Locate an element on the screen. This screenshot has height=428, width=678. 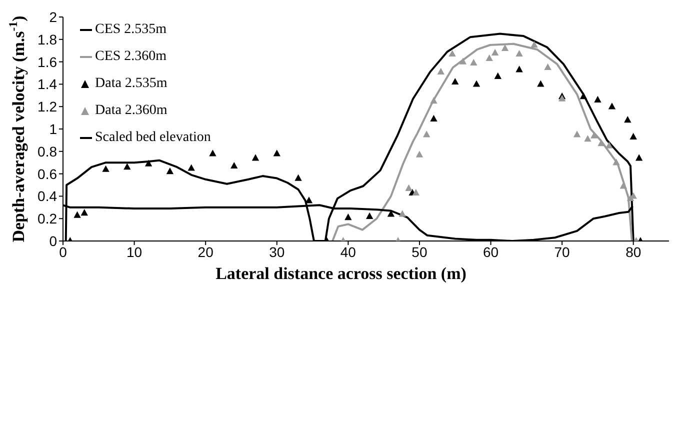
legend-label: CES 2.535m is located at coordinates (131, 30).